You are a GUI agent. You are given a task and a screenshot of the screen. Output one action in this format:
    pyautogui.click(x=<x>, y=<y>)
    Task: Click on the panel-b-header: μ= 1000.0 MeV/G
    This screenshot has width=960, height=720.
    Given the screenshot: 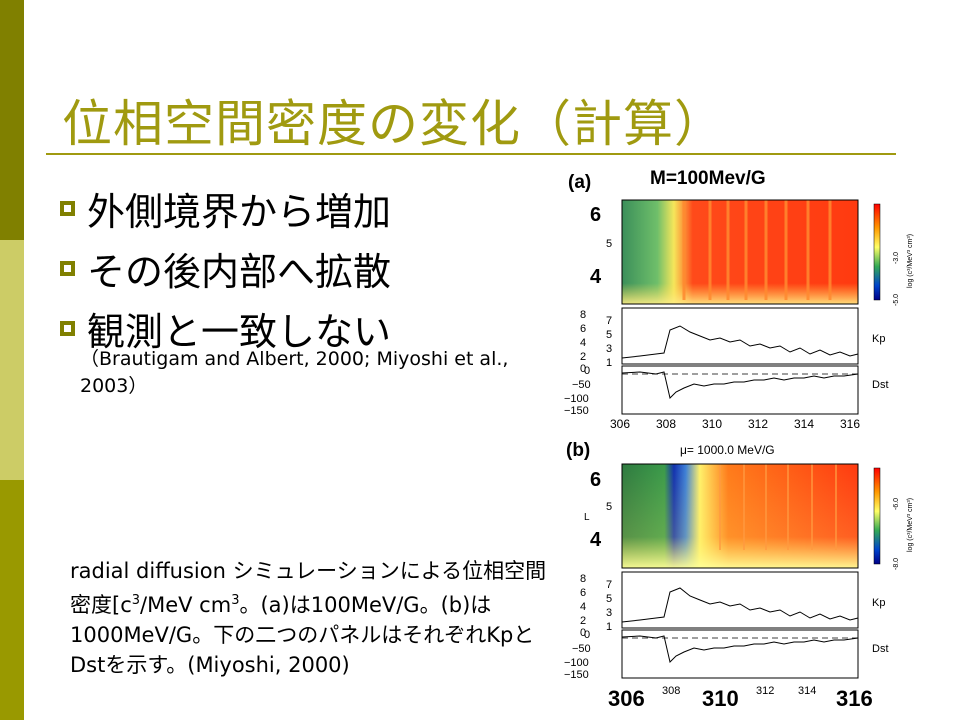 What is the action you would take?
    pyautogui.click(x=727, y=450)
    